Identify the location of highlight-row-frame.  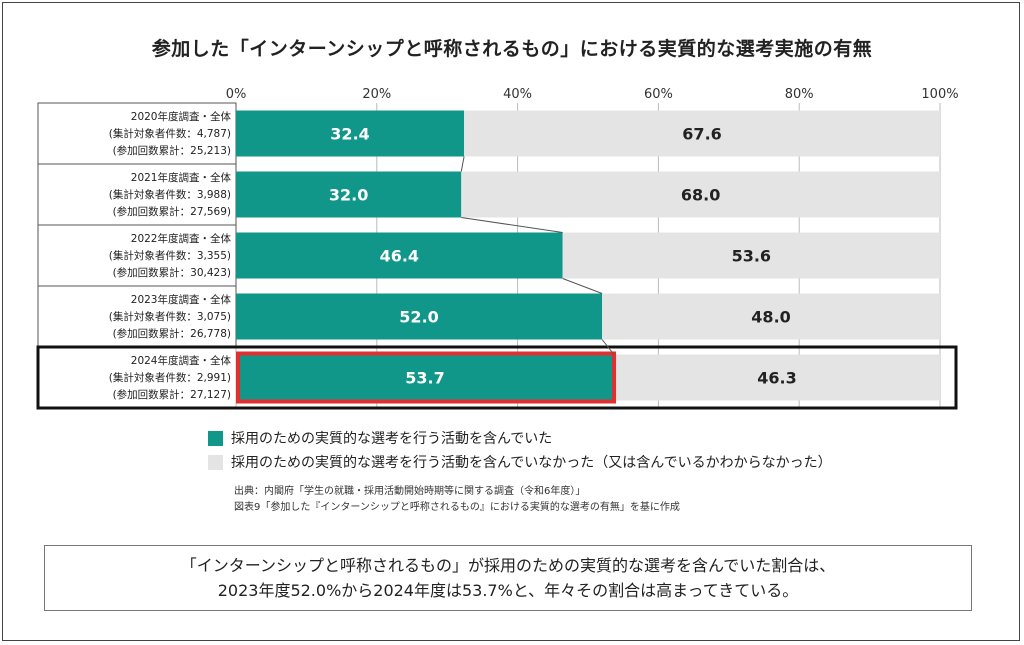
(497, 377).